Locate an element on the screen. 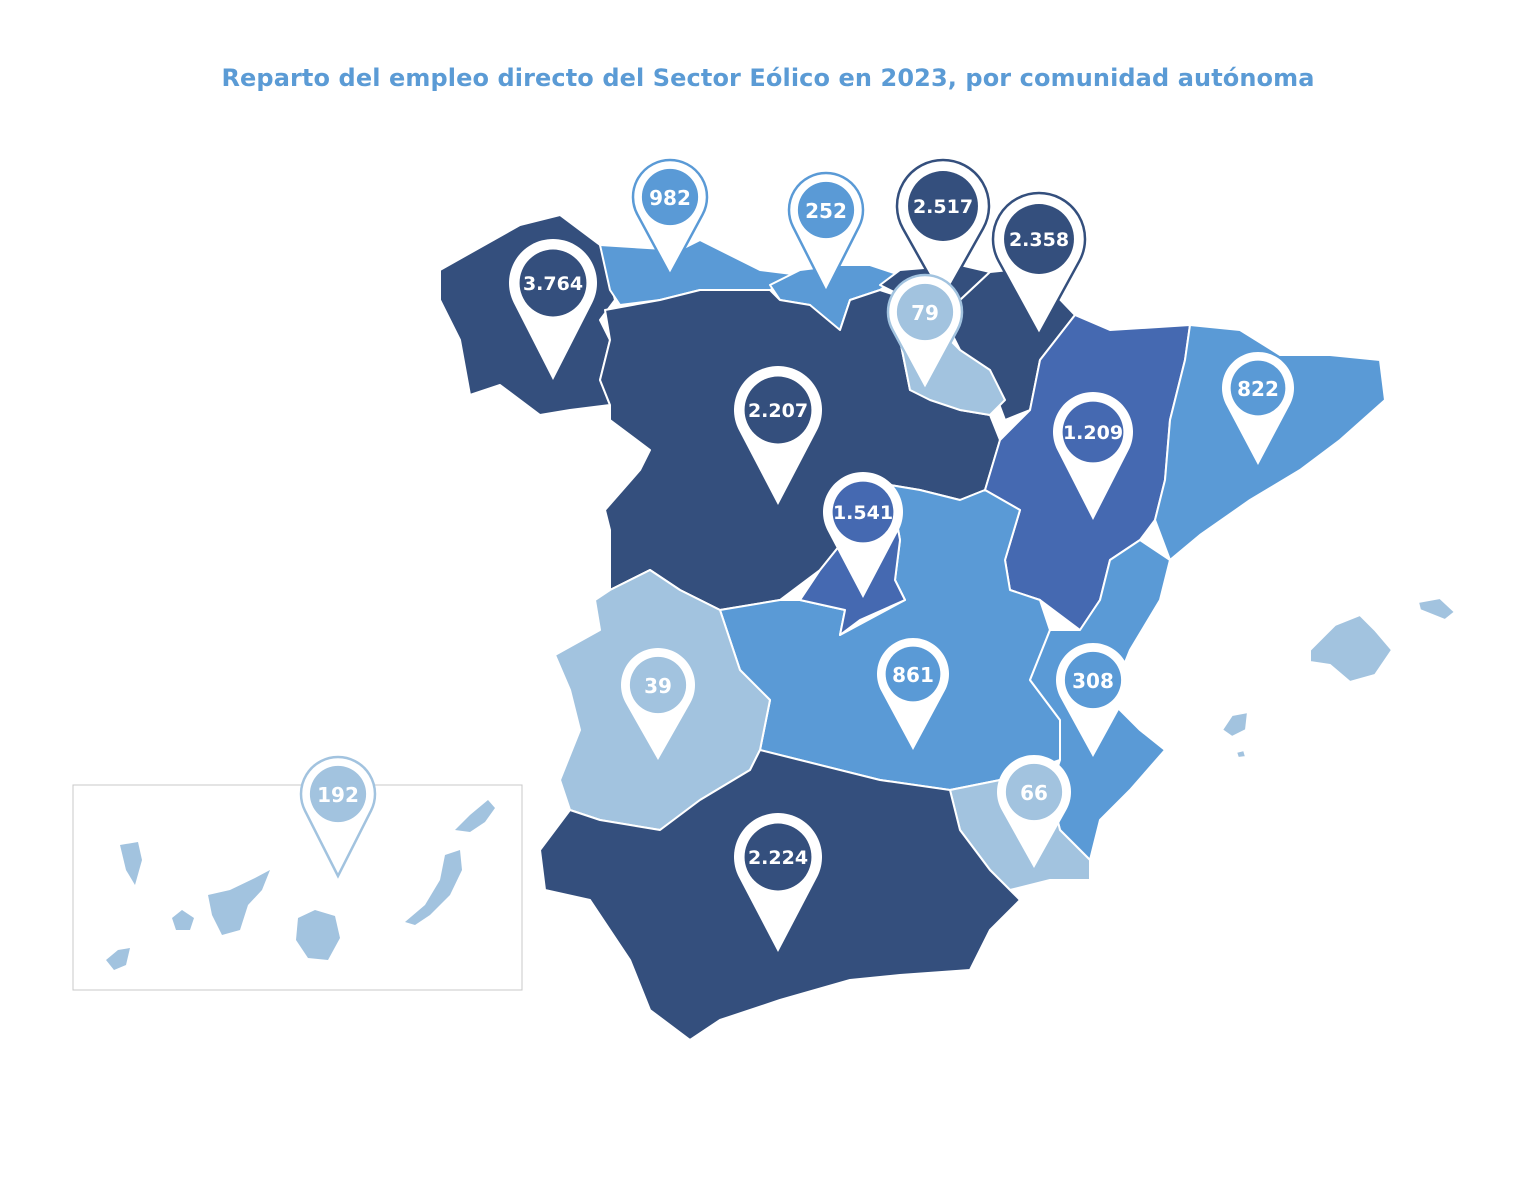 The width and height of the screenshot is (1536, 1191). islands is located at coordinates (300, 885).